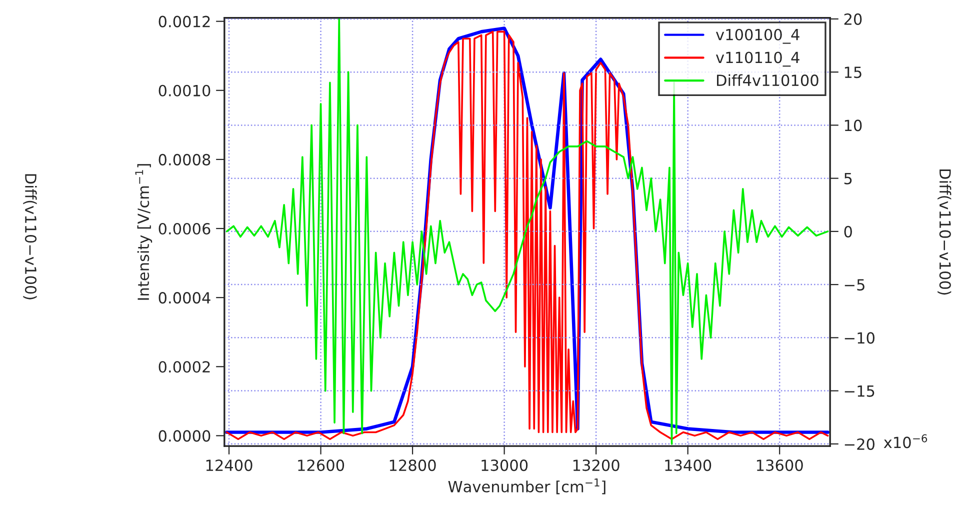  What do you see at coordinates (229, 466) in the screenshot?
I see `x-tick-label: 12400` at bounding box center [229, 466].